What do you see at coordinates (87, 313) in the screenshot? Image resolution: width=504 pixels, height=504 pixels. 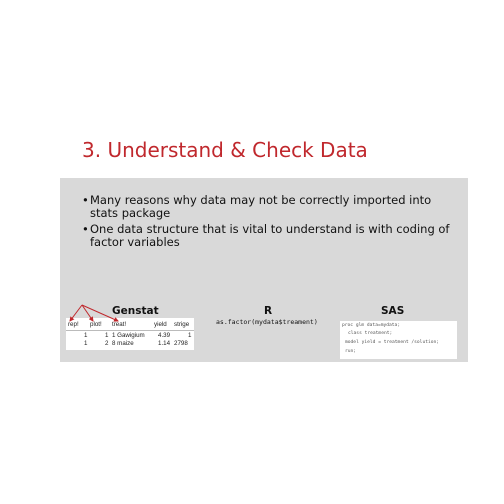 I see `arrow-line-plot` at bounding box center [87, 313].